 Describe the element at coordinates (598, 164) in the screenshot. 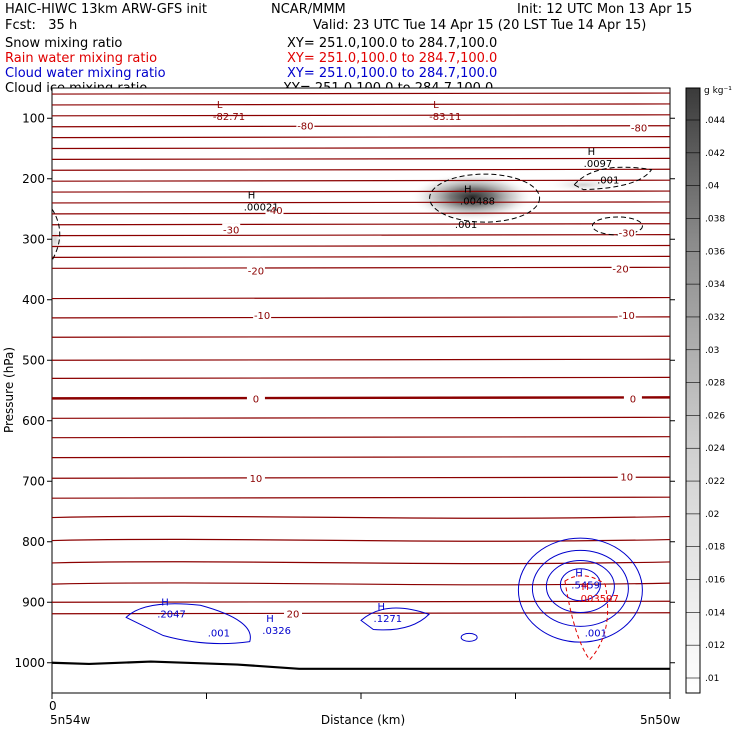

I see `extremum-value: .0097` at that location.